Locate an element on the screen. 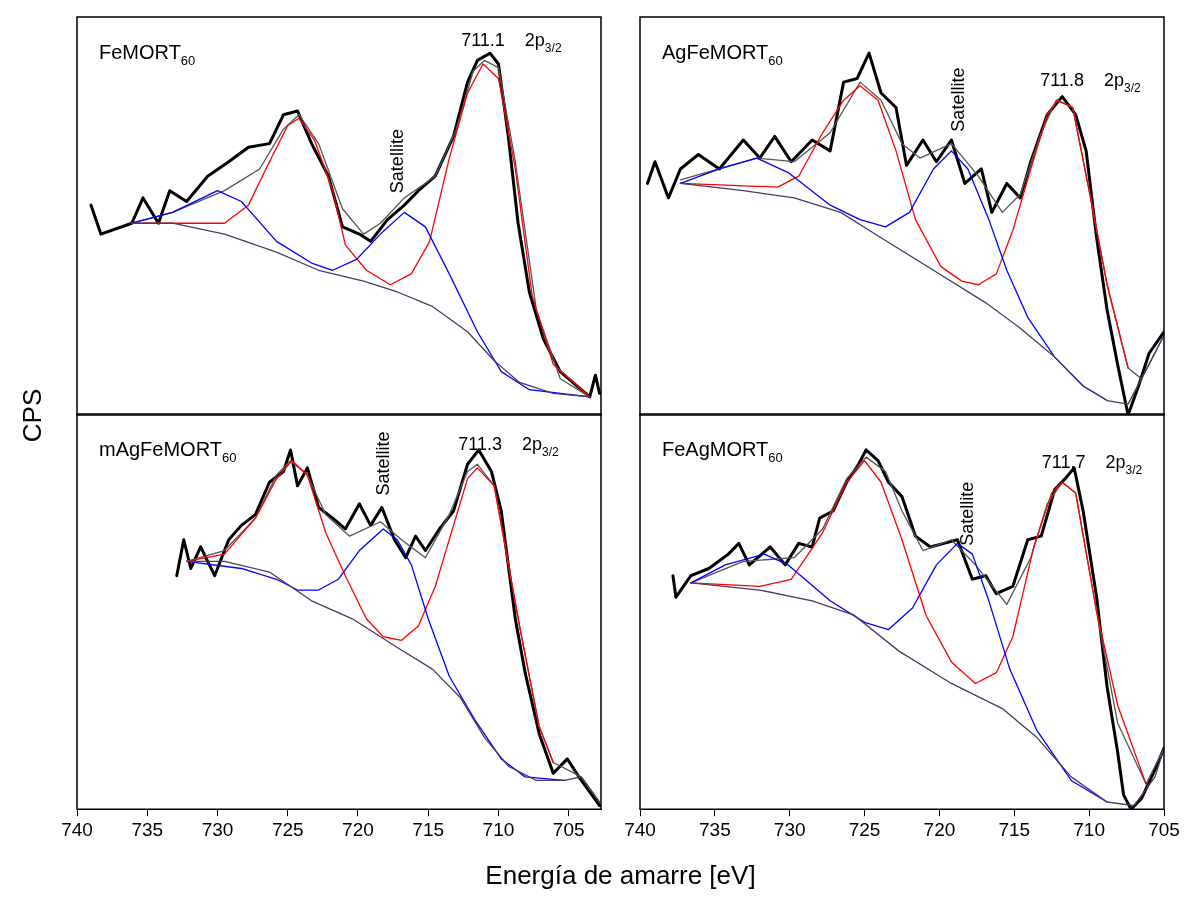  y-axis-title: CPS is located at coordinates (33, 415).